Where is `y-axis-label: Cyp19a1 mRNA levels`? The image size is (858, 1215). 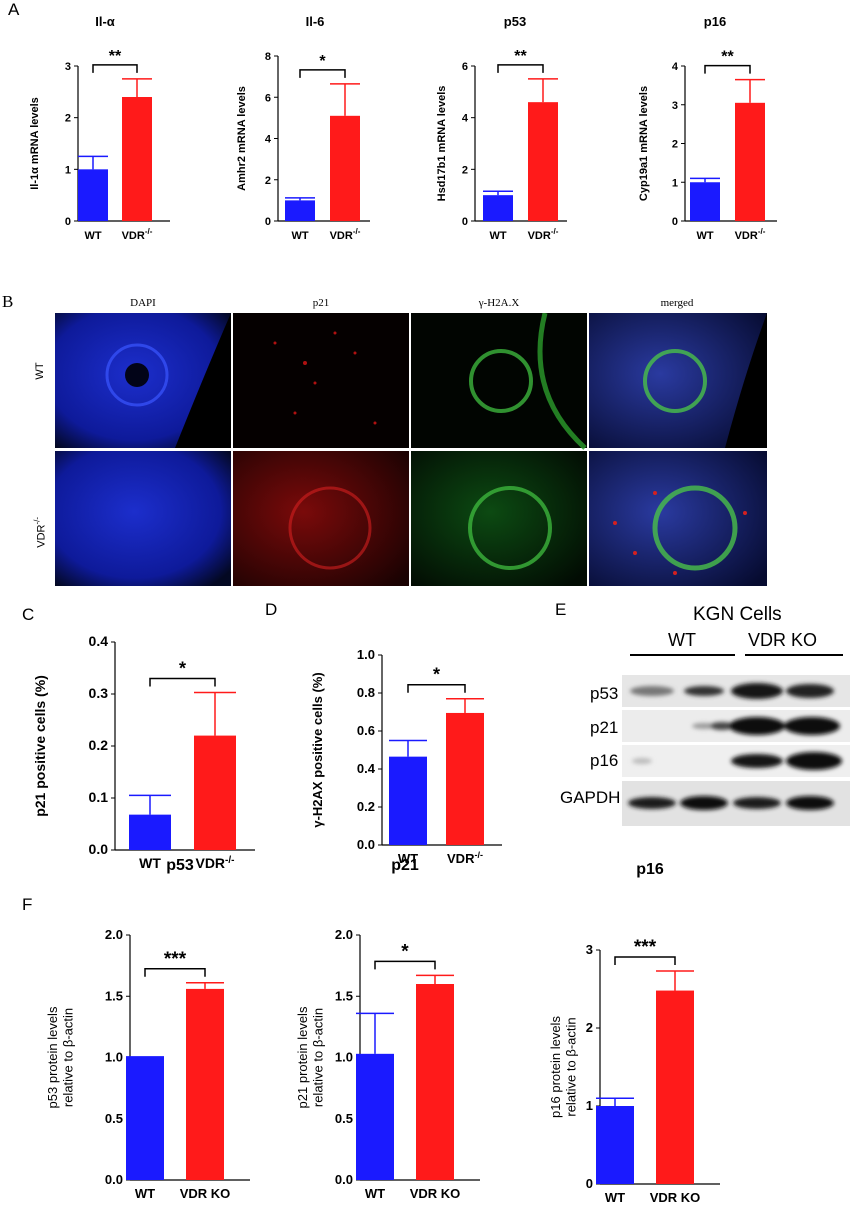 y-axis-label: Cyp19a1 mRNA levels is located at coordinates (644, 143).